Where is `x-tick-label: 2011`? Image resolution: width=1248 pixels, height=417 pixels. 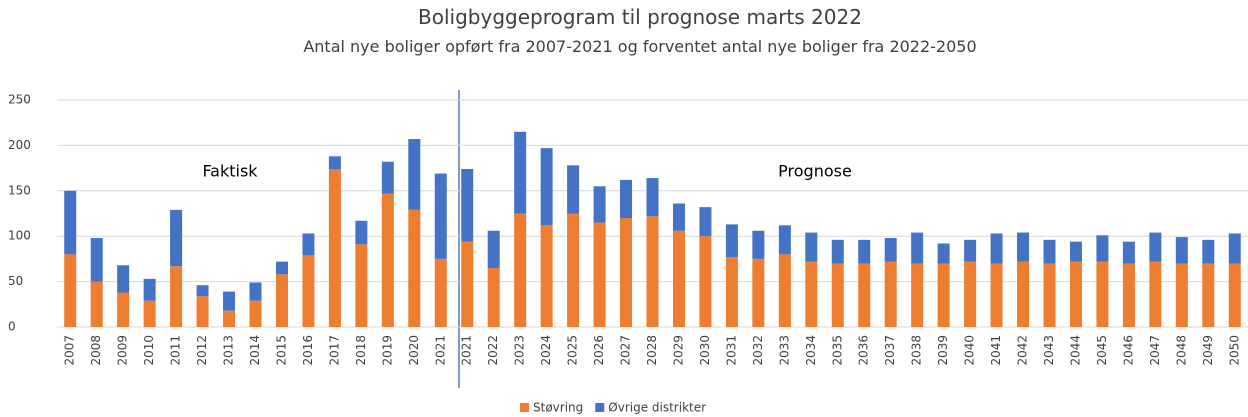
x-tick-label: 2011 is located at coordinates (176, 350).